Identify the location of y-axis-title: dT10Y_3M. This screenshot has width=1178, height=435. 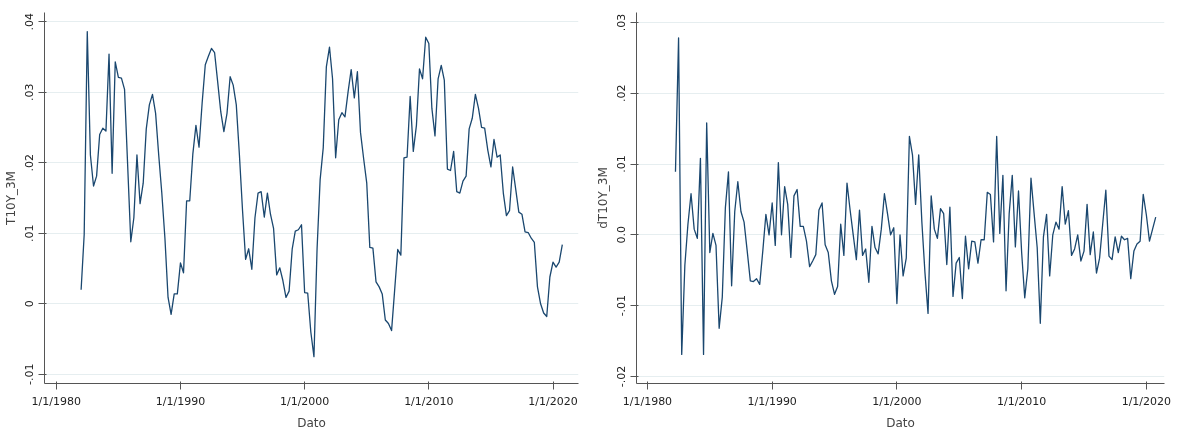
(602, 198).